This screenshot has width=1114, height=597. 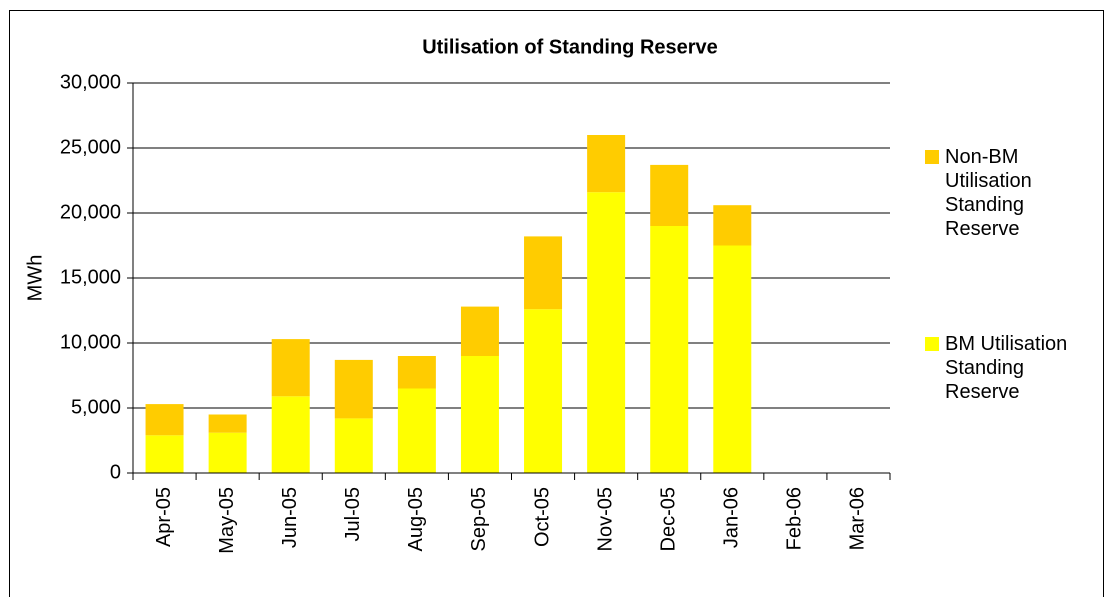 I want to click on x-tick-label: Mar-06, so click(x=858, y=518).